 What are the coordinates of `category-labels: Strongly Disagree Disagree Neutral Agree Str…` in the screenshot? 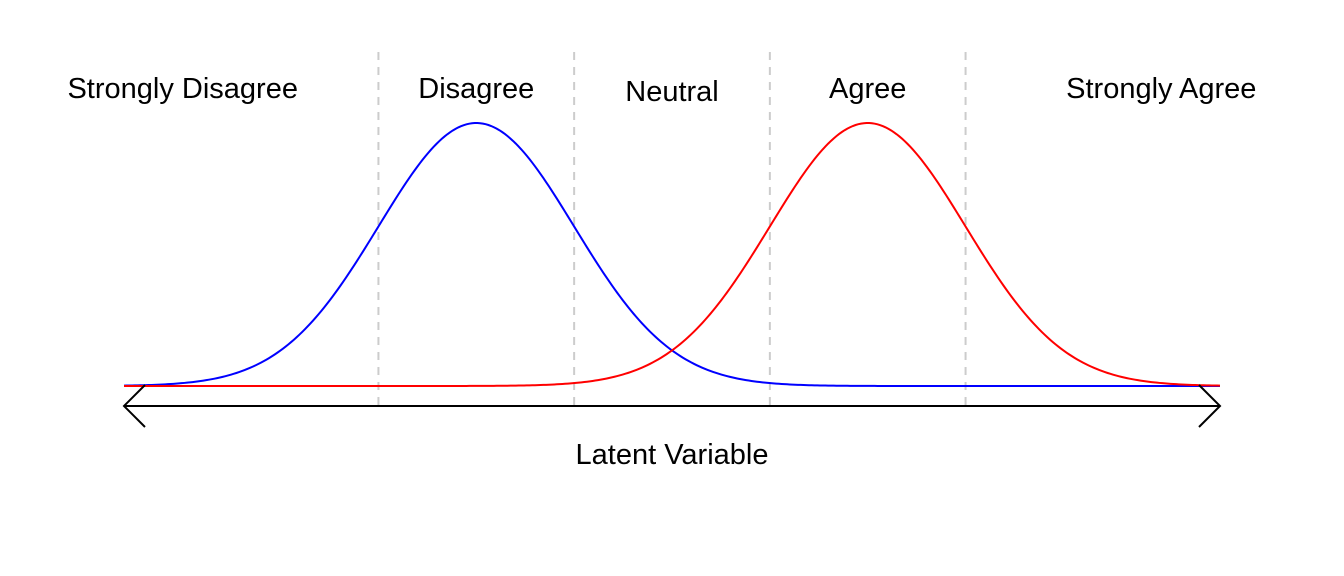 It's located at (661, 90).